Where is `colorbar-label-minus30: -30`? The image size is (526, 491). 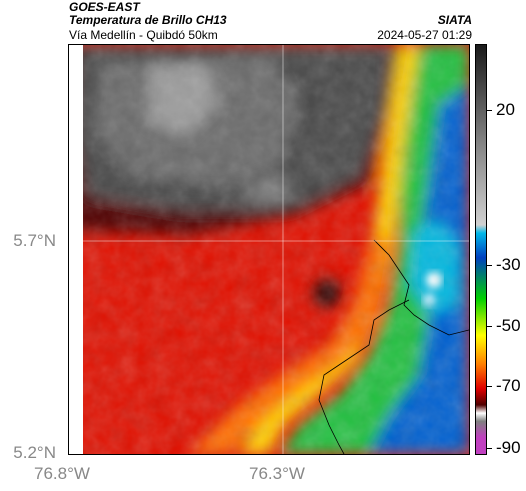
colorbar-label-minus30: -30 is located at coordinates (508, 264).